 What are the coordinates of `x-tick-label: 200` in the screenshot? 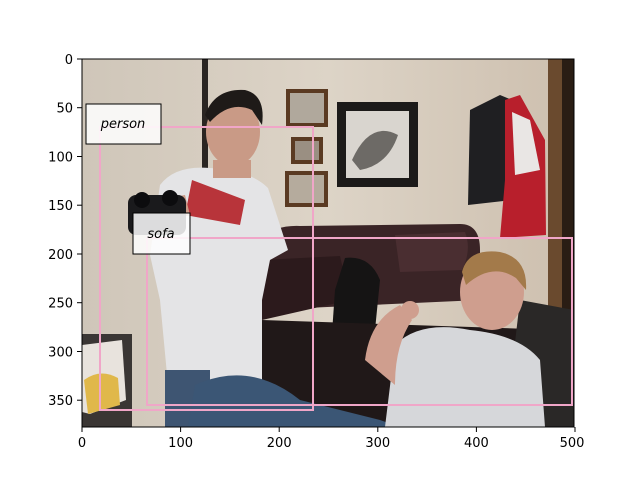 It's located at (279, 443).